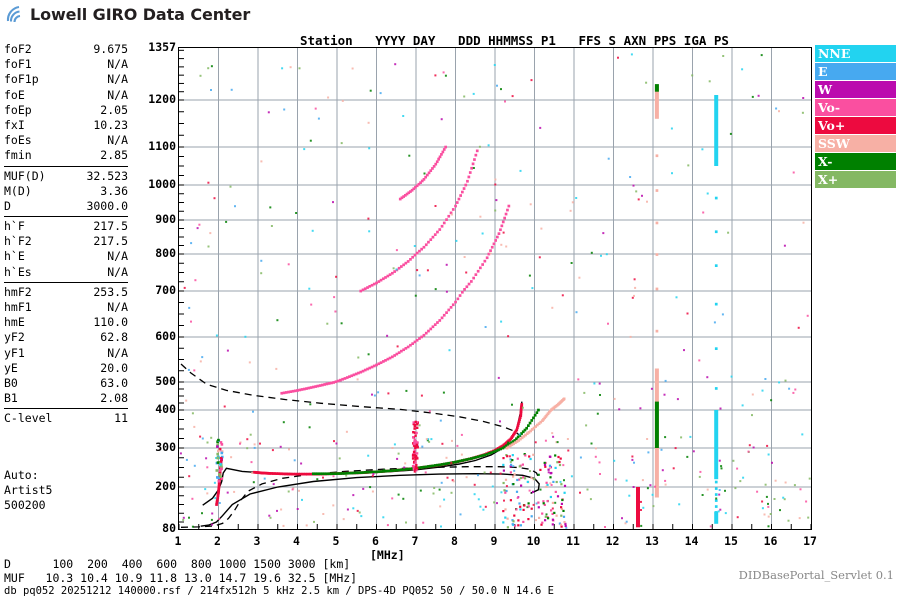 The height and width of the screenshot is (600, 900). Describe the element at coordinates (66, 79) in the screenshot. I see `parameter-row: foF1p N/A` at that location.